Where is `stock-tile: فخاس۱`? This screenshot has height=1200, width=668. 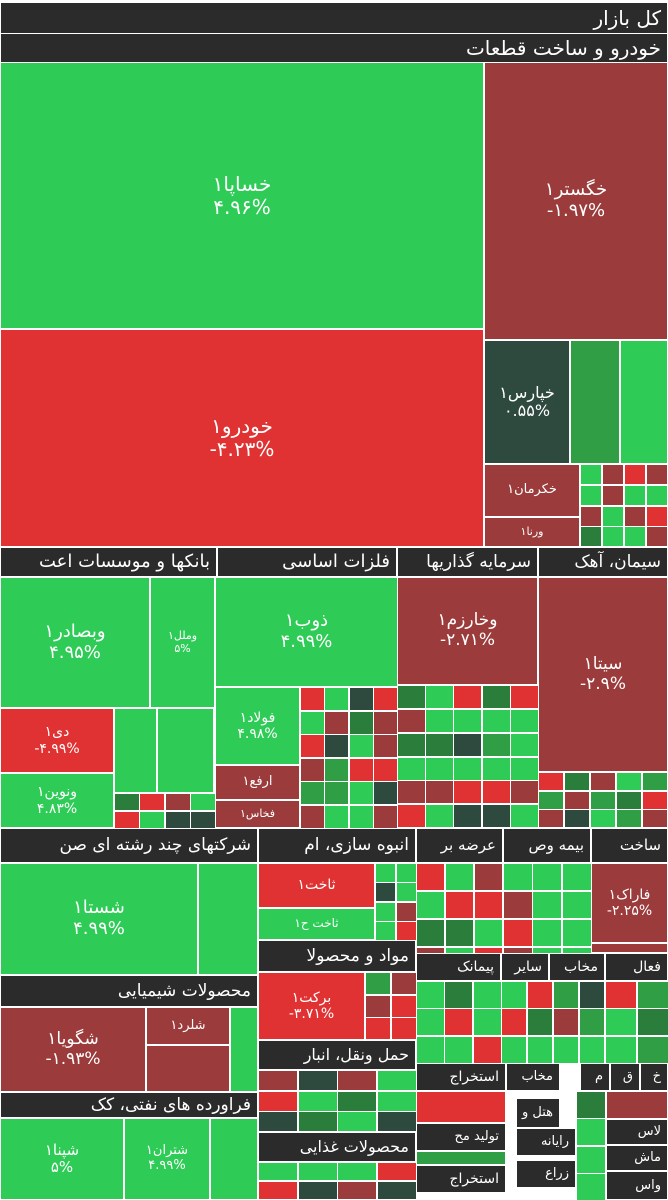 stock-tile: فخاس۱ is located at coordinates (257, 814).